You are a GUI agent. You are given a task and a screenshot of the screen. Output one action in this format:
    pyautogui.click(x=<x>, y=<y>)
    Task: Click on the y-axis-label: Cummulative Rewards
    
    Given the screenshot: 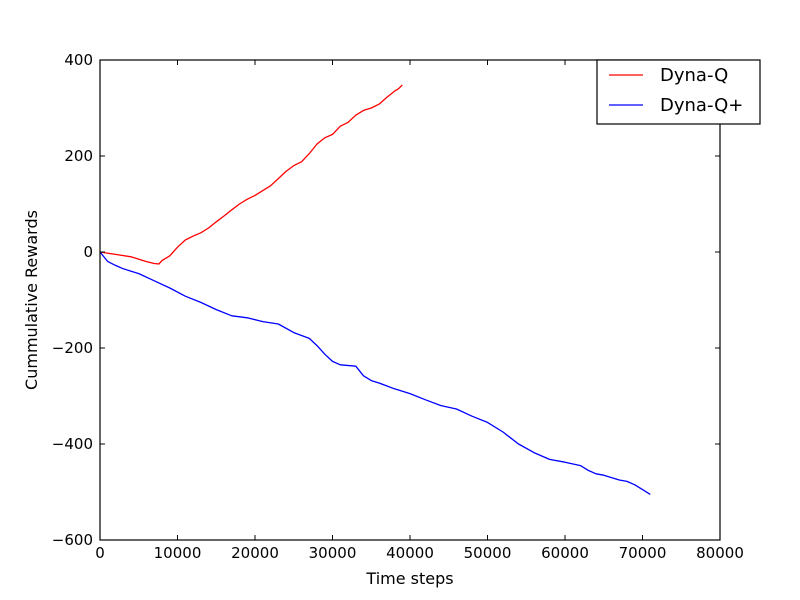 What is the action you would take?
    pyautogui.click(x=31, y=300)
    